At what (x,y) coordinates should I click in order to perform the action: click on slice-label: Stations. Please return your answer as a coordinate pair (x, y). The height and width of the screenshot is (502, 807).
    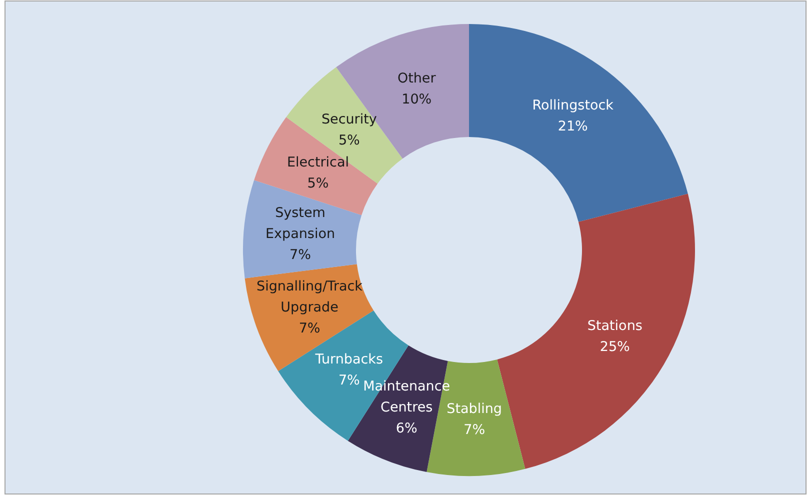
    Looking at the image, I should click on (614, 326).